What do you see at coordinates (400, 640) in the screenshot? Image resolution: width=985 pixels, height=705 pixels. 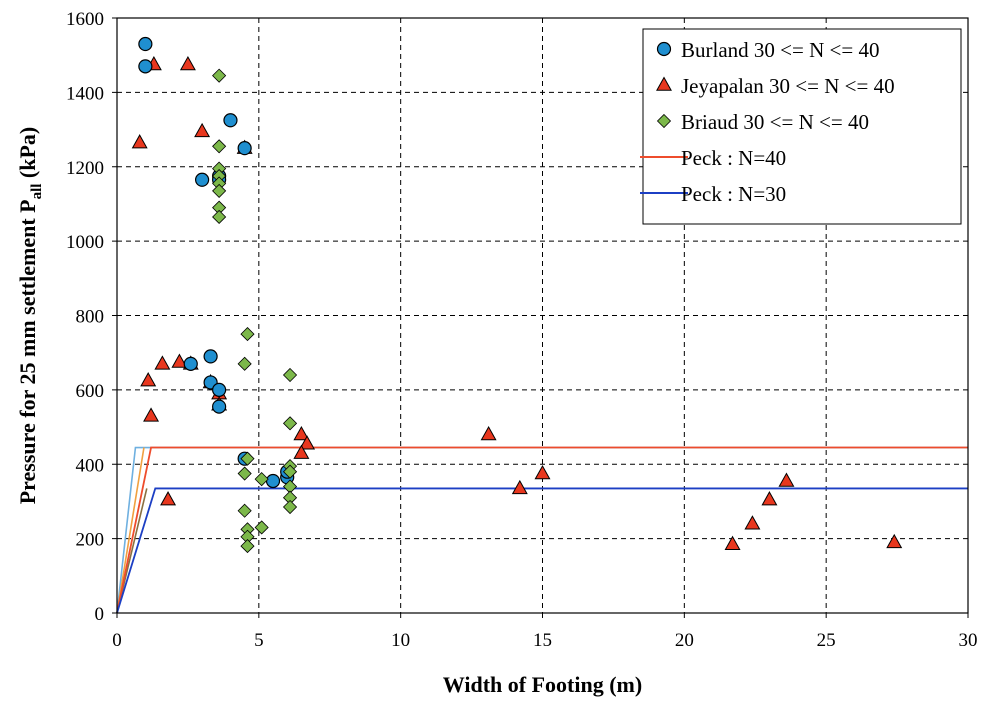 I see `x-tick-label: 10` at bounding box center [400, 640].